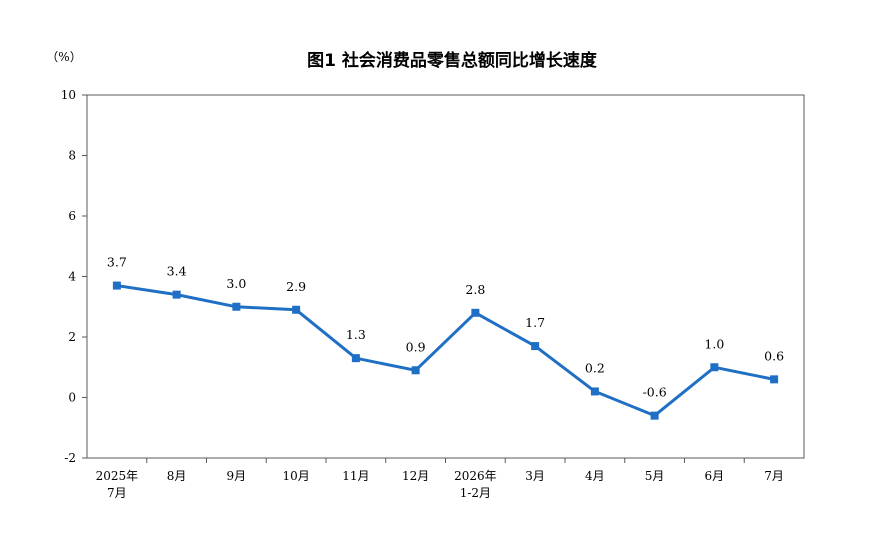 The height and width of the screenshot is (546, 893). What do you see at coordinates (296, 286) in the screenshot?
I see `data-label: 2.9` at bounding box center [296, 286].